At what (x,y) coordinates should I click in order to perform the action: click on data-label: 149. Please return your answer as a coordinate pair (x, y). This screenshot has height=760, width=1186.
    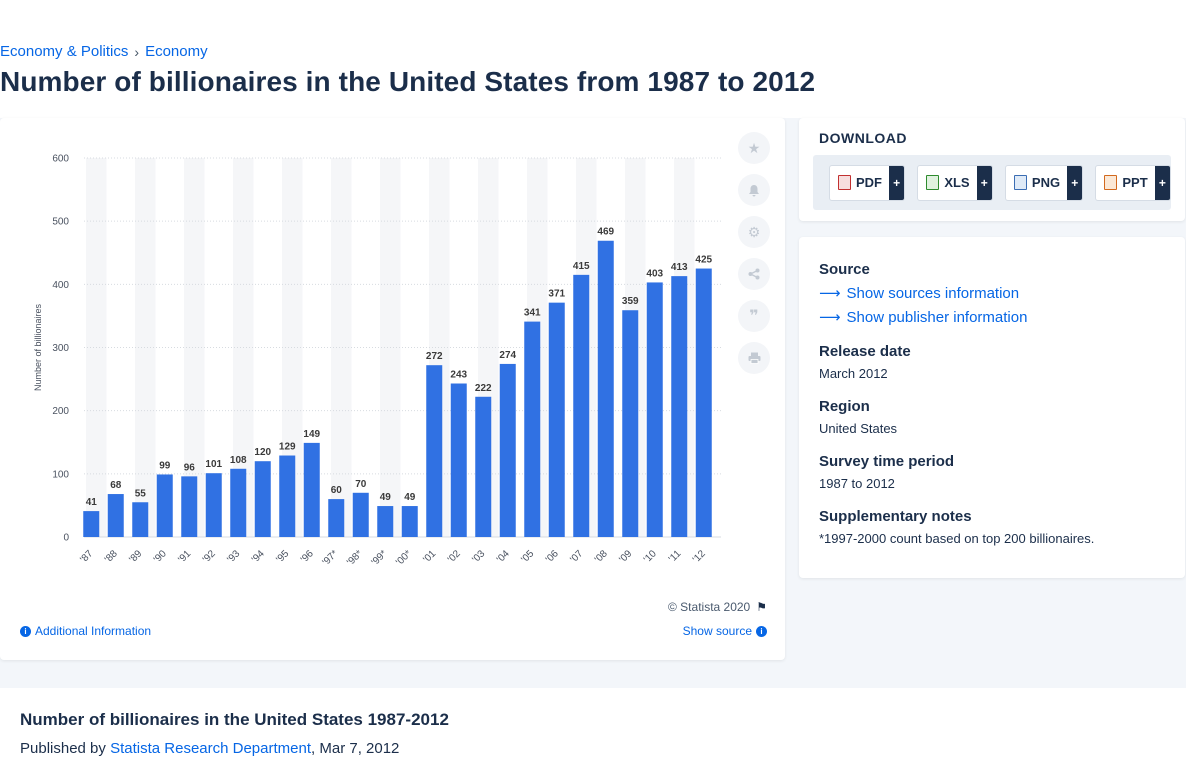
    Looking at the image, I should click on (311, 434).